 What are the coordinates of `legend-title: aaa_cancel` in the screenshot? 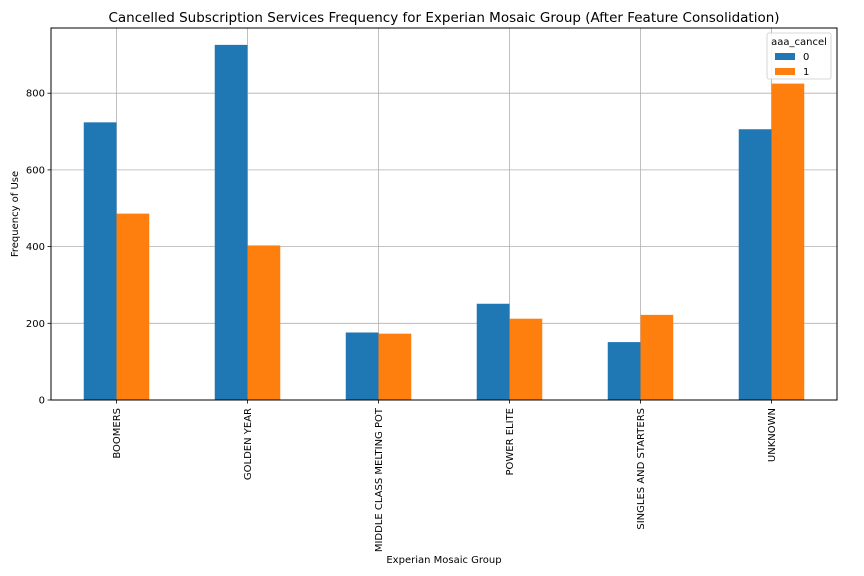 It's located at (799, 42).